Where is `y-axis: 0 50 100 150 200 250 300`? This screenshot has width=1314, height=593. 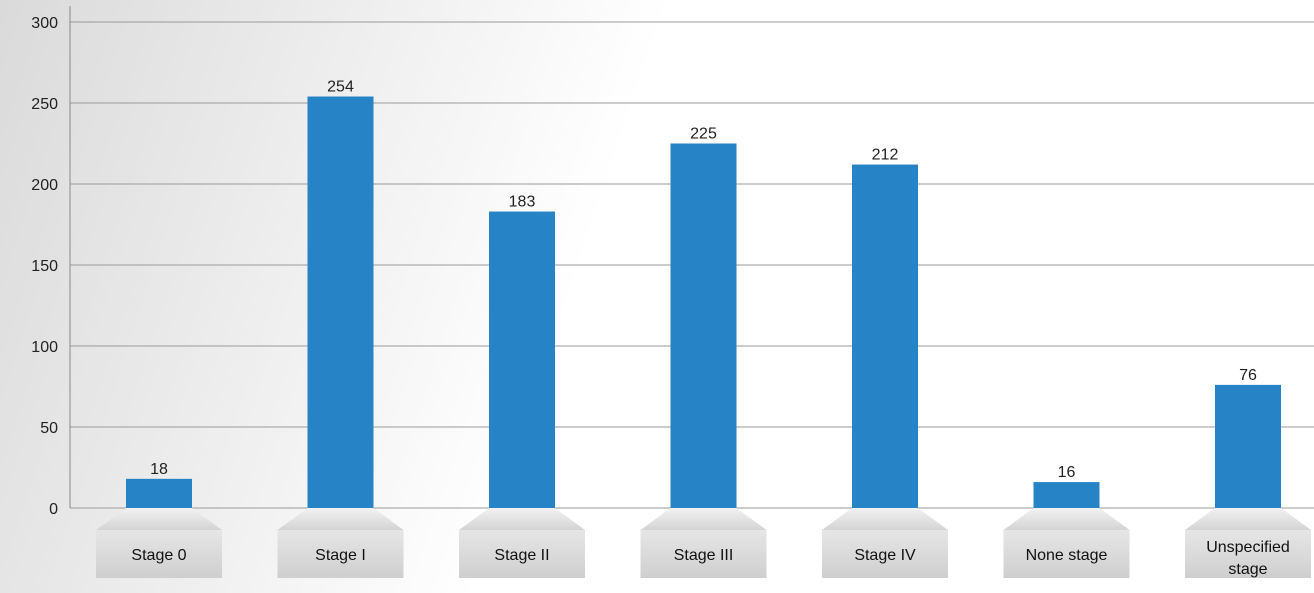
y-axis: 0 50 100 150 200 250 300 is located at coordinates (51, 262).